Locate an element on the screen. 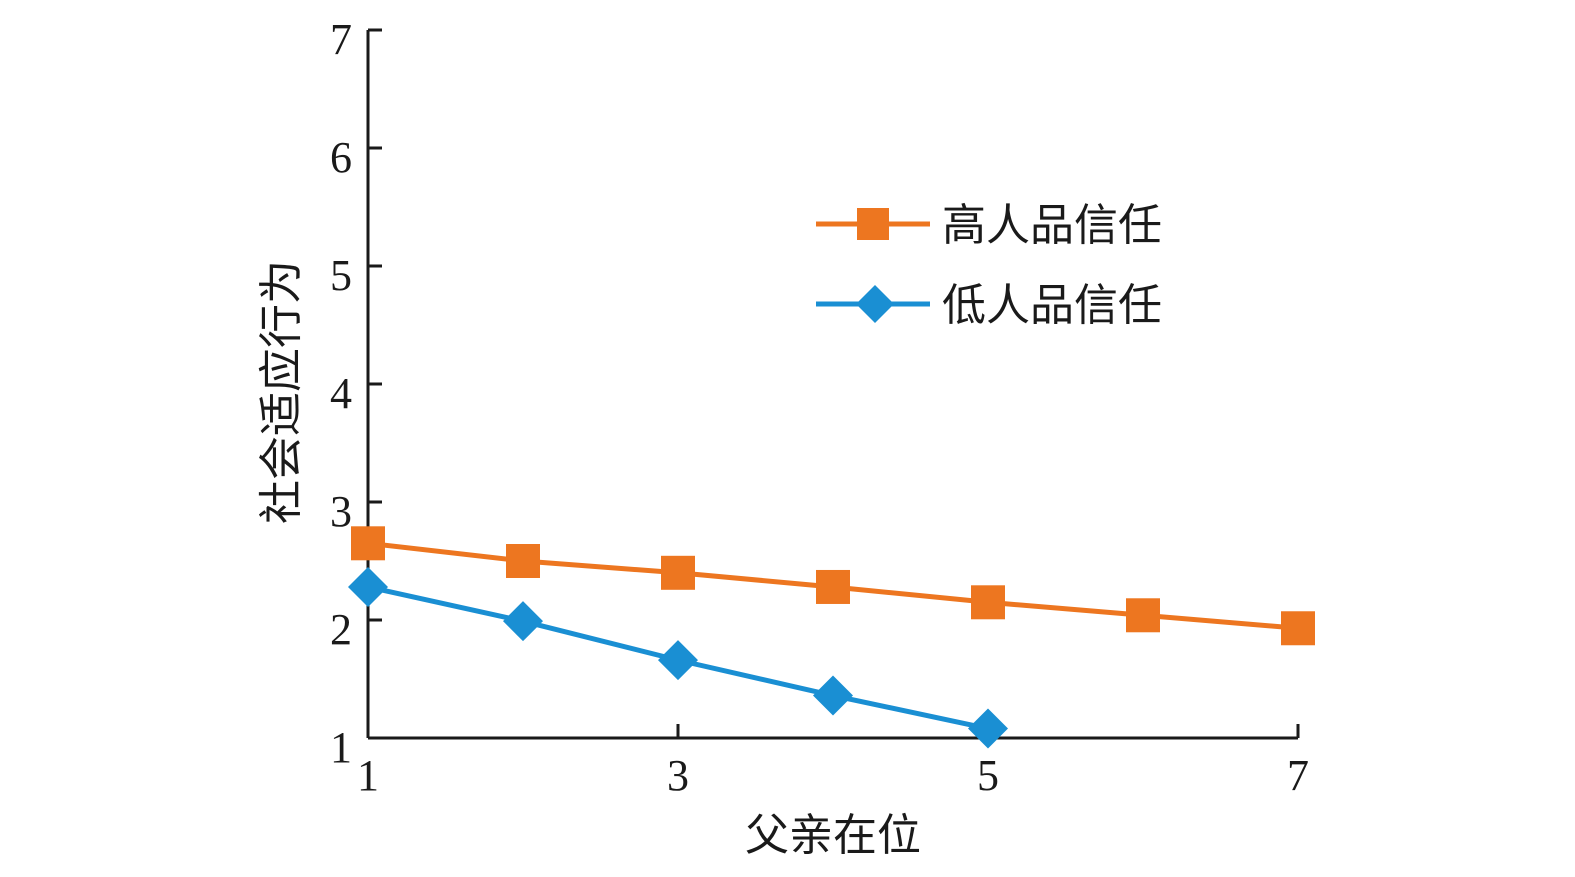 Image resolution: width=1575 pixels, height=877 pixels. series-high-trust is located at coordinates (833, 586).